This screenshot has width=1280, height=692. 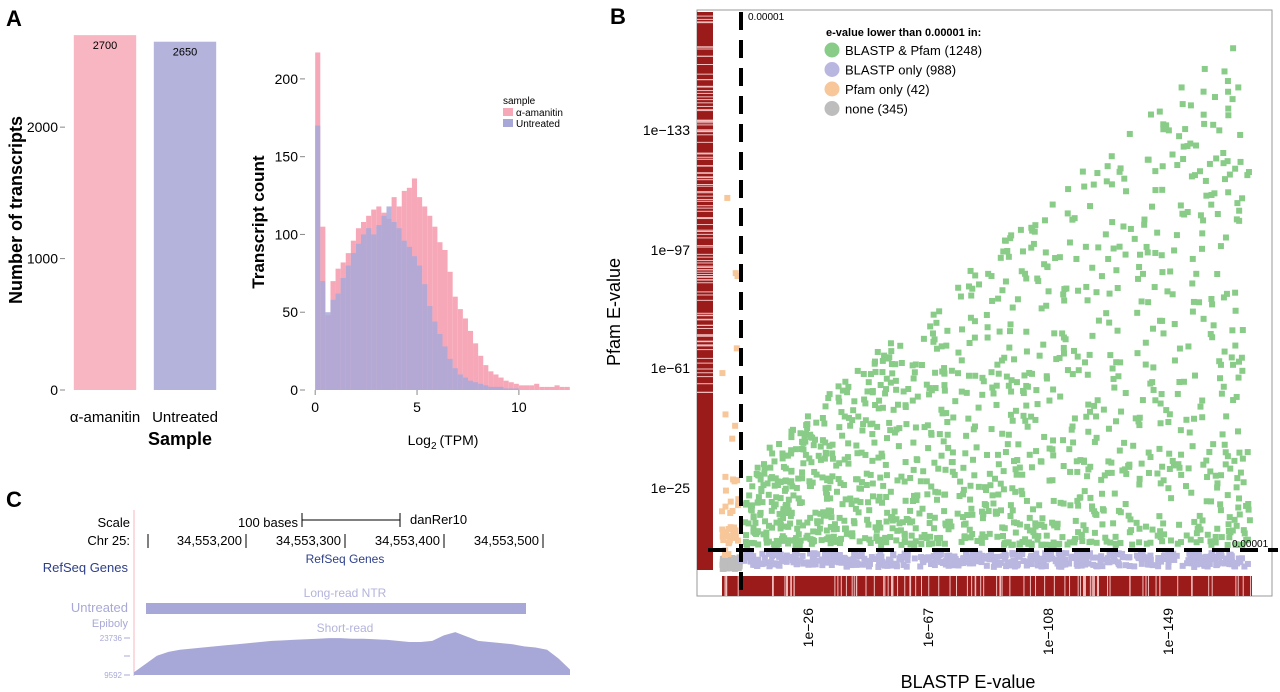 What do you see at coordinates (345, 559) in the screenshot?
I see `browser-refseq-center: RefSeq Genes` at bounding box center [345, 559].